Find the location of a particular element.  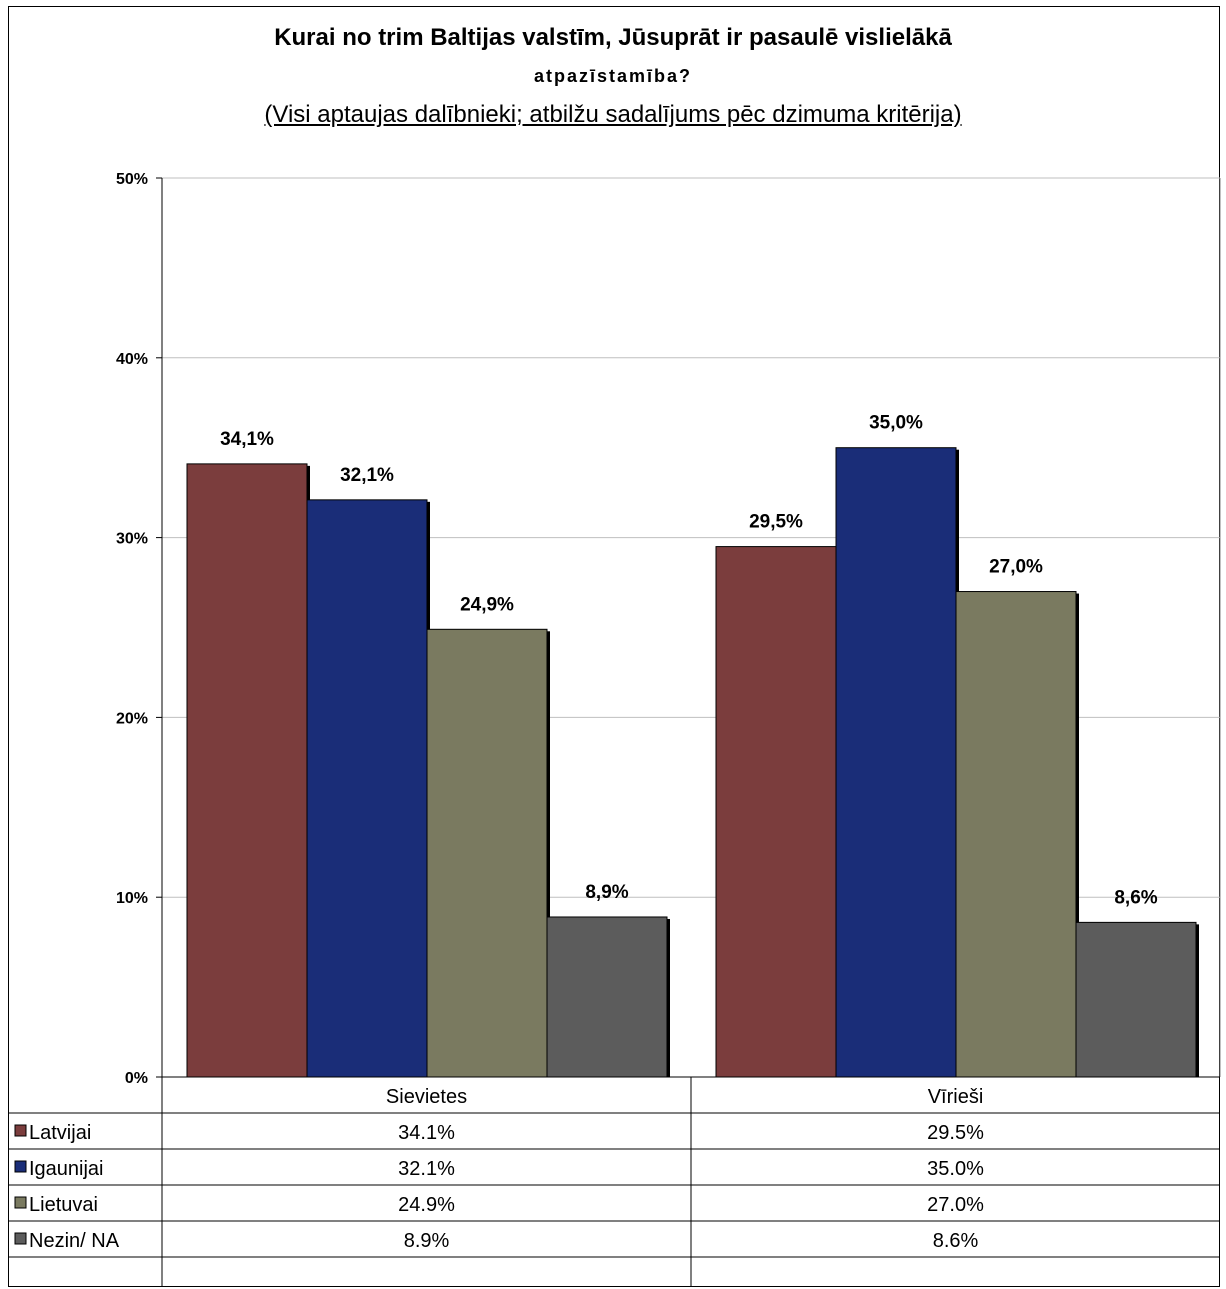

data-label: 35,0% is located at coordinates (896, 423).